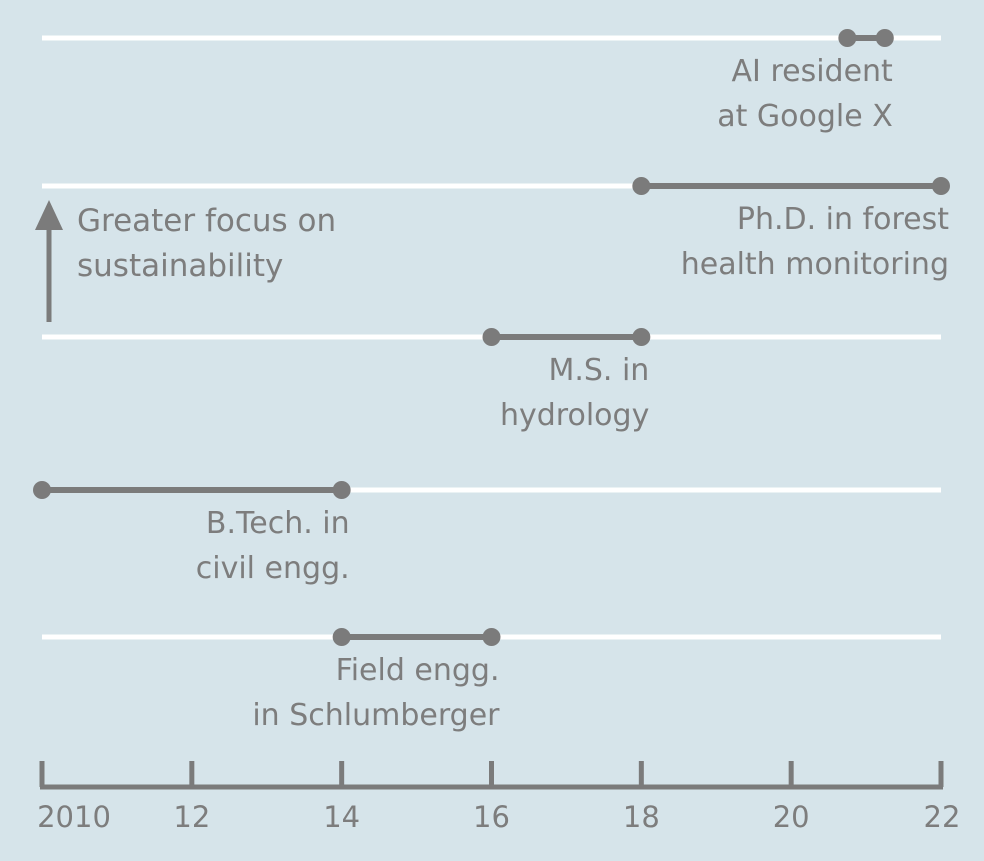  I want to click on annotation-line: Greater focus on, so click(206, 221).